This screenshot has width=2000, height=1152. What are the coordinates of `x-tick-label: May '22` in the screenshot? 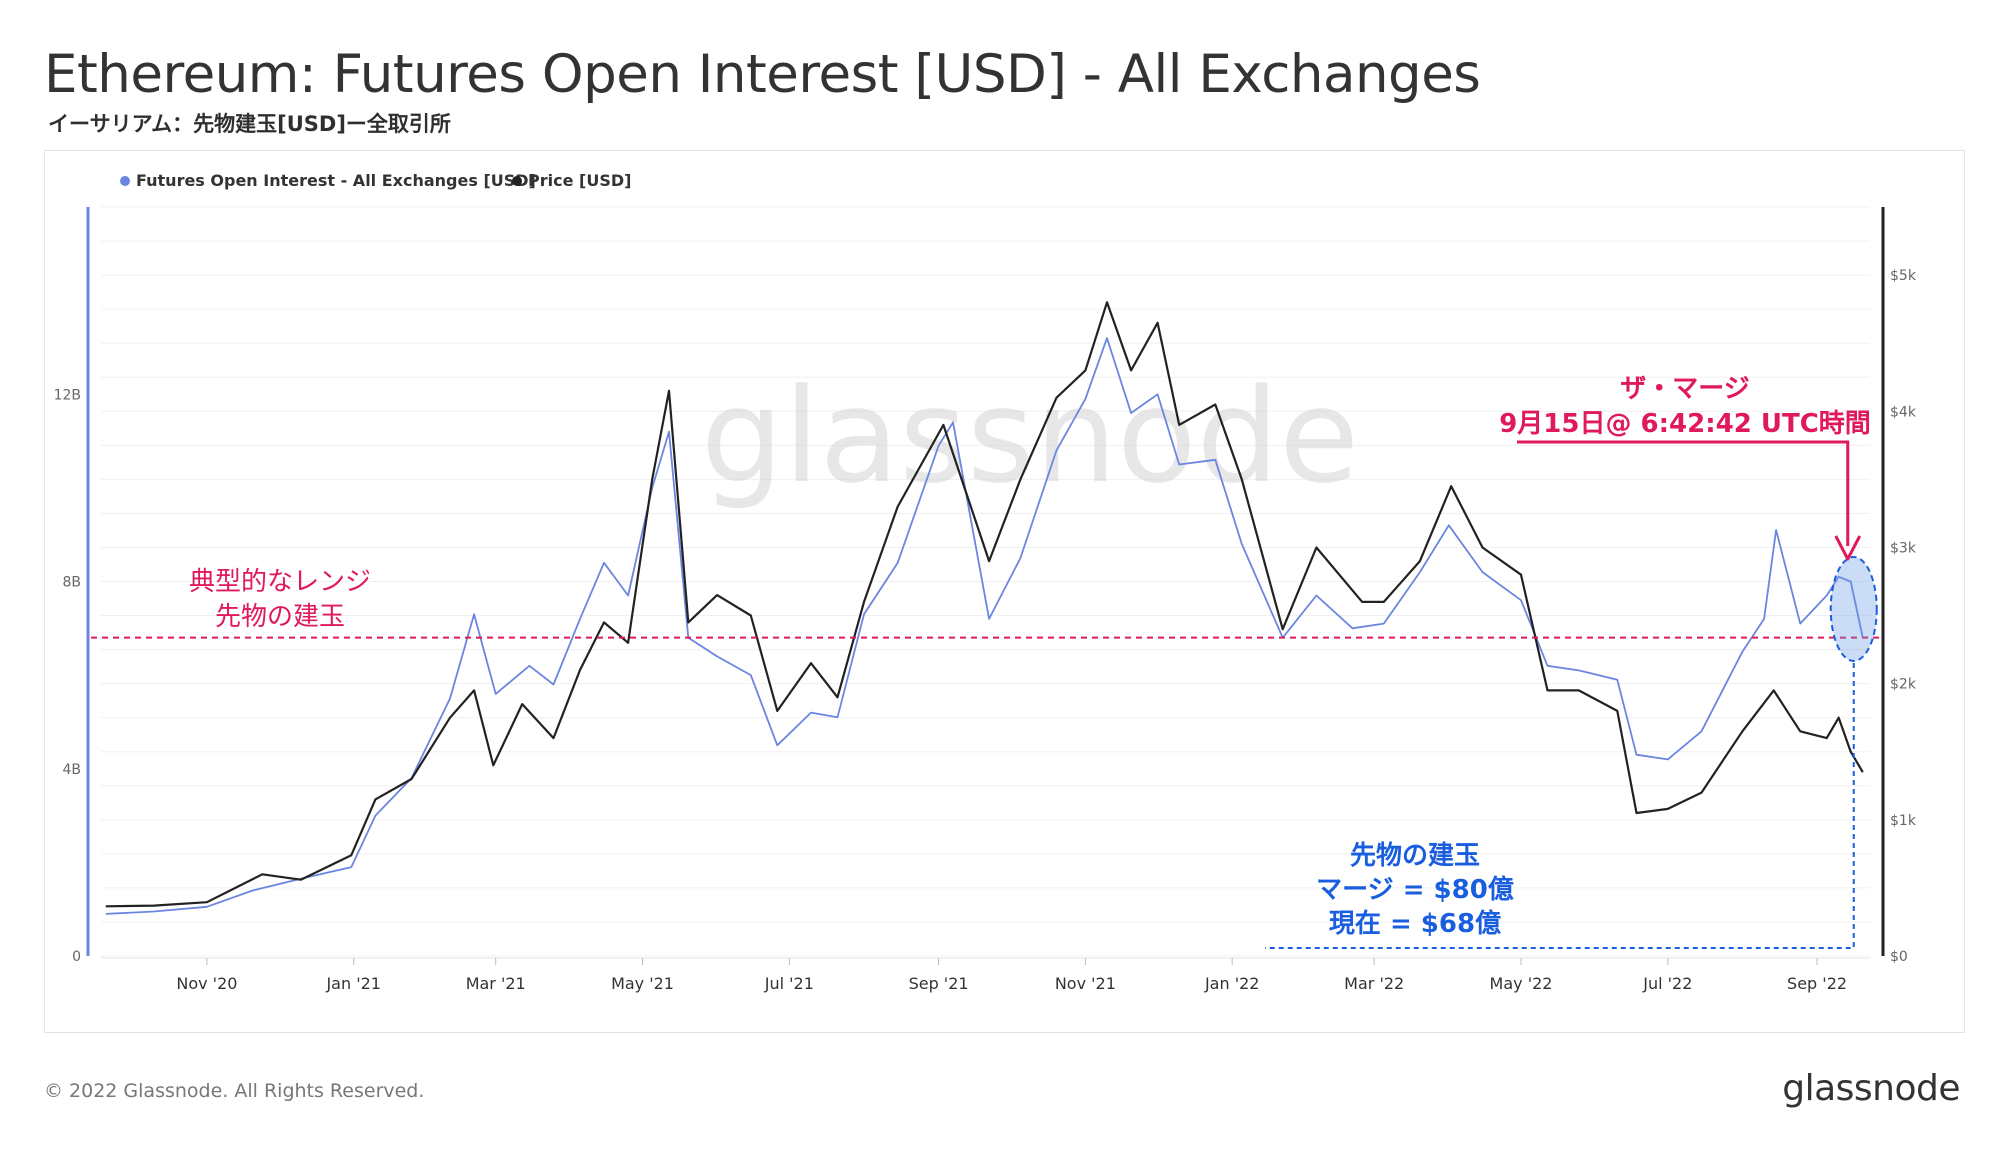 It's located at (1521, 983).